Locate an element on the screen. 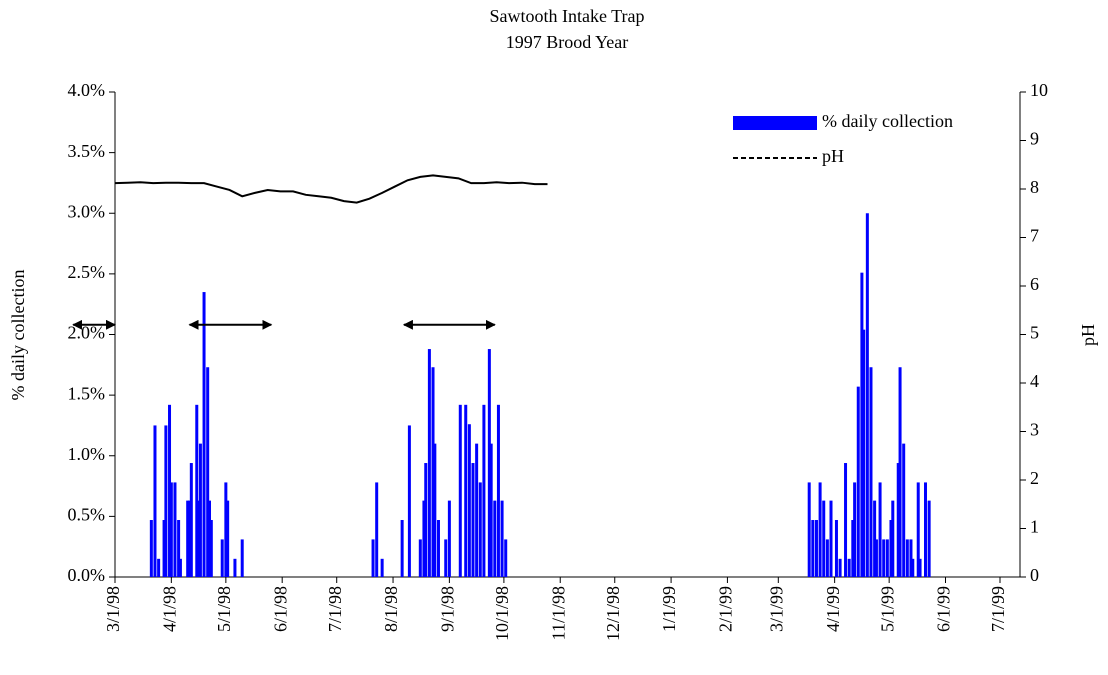  y2-axis-label: pH is located at coordinates (1088, 335).